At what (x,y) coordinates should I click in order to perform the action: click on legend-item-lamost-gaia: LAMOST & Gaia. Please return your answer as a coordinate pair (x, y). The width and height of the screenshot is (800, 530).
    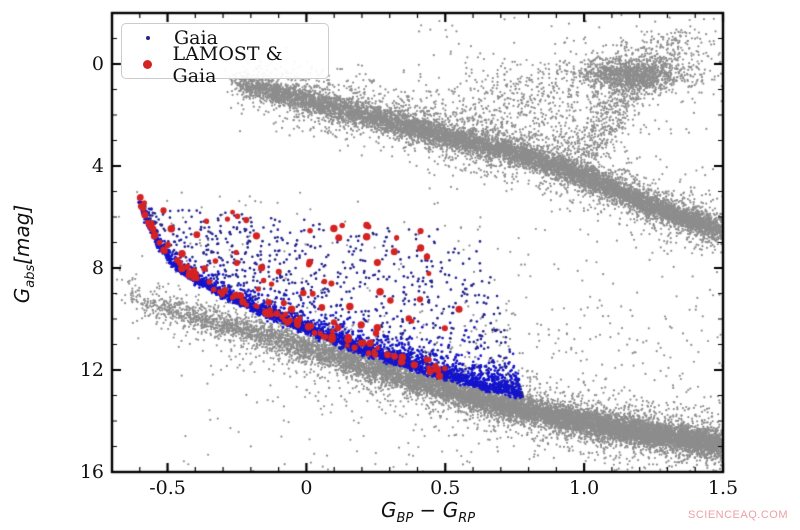
    Looking at the image, I should click on (225, 65).